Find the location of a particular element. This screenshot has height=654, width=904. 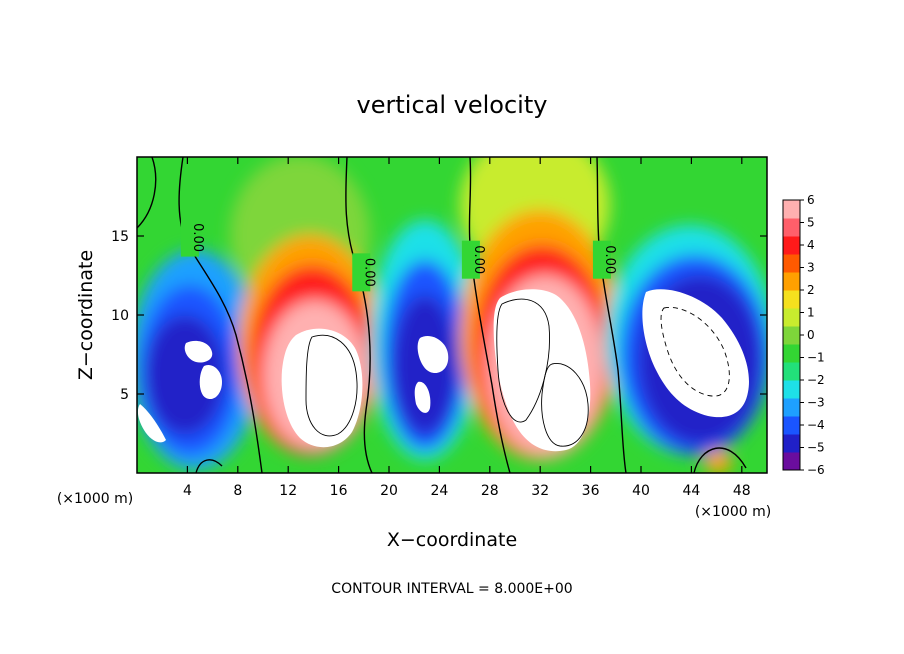

x-unit-label-right: (×1000 m) is located at coordinates (733, 512).